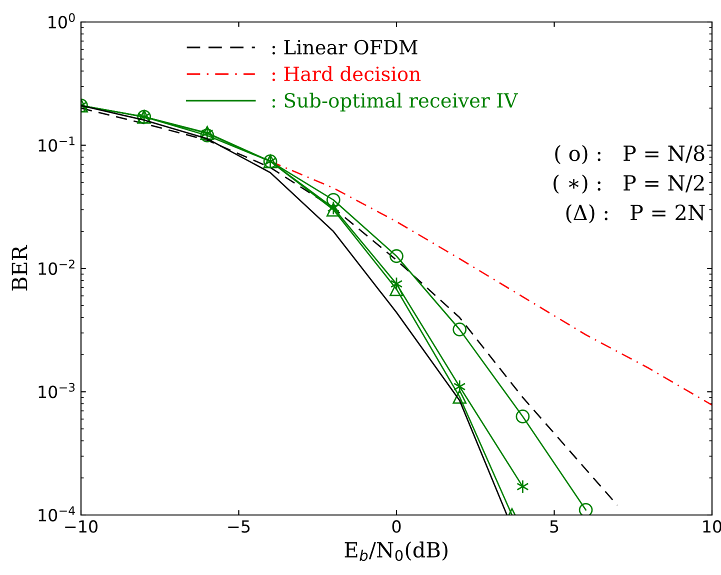 The image size is (721, 575). I want to click on legend-label: : Hard decision, so click(346, 74).